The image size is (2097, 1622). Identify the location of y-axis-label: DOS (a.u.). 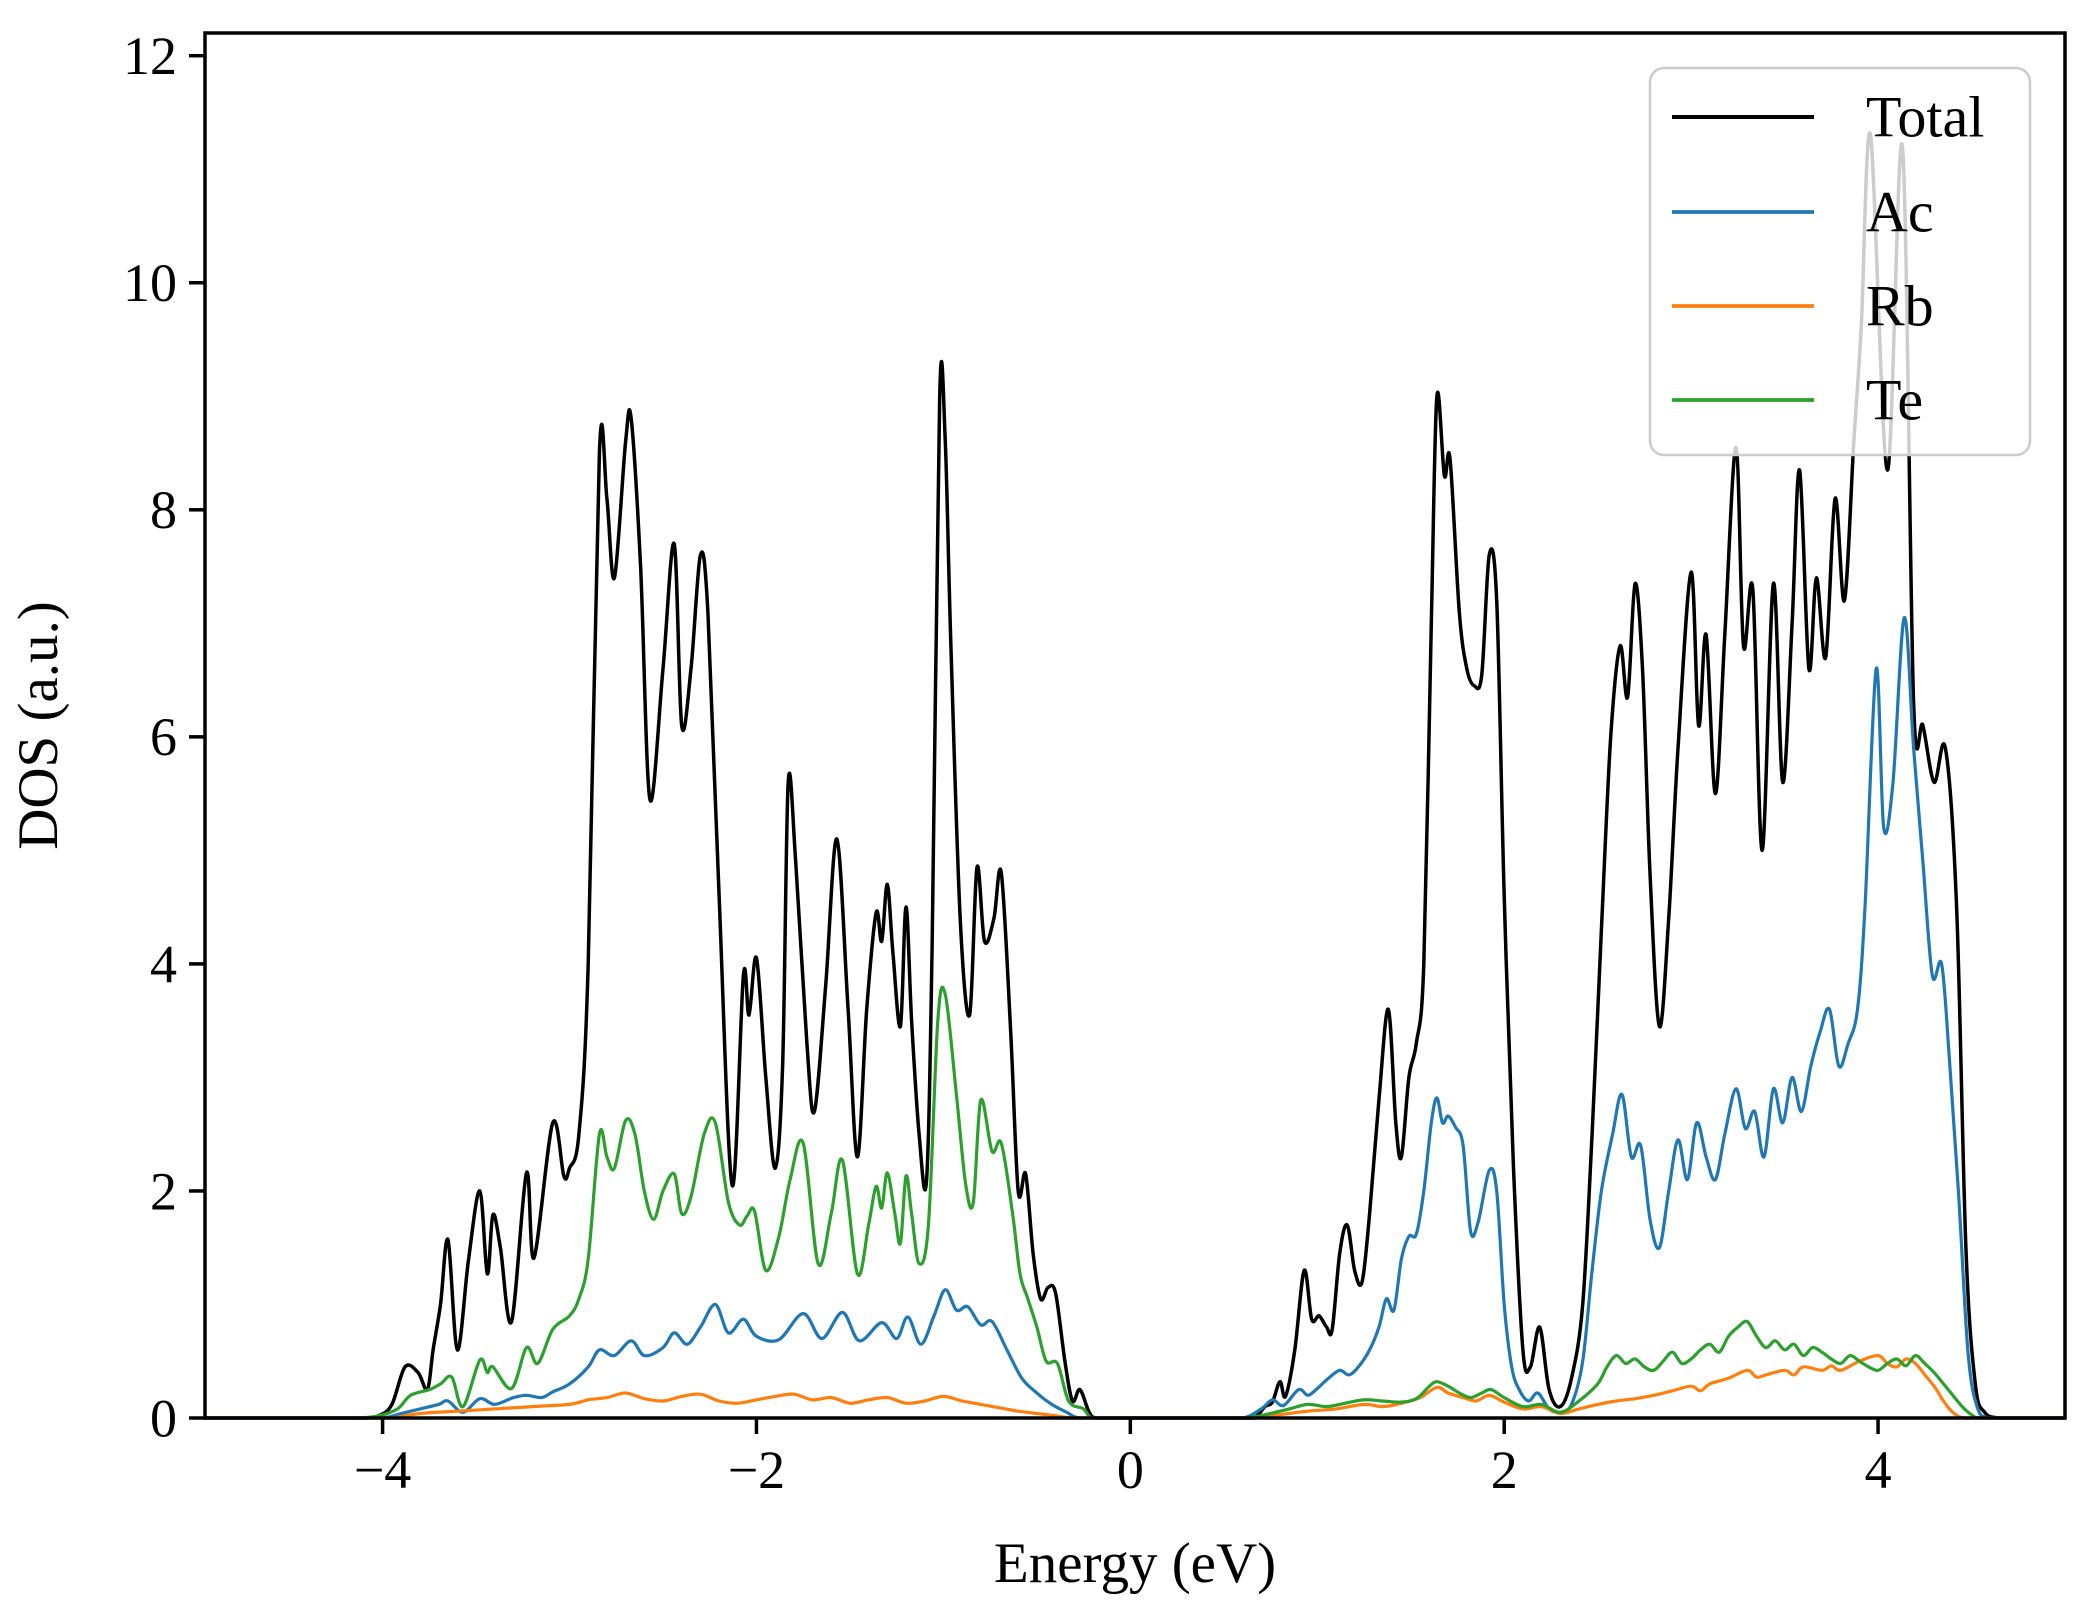
(38, 725).